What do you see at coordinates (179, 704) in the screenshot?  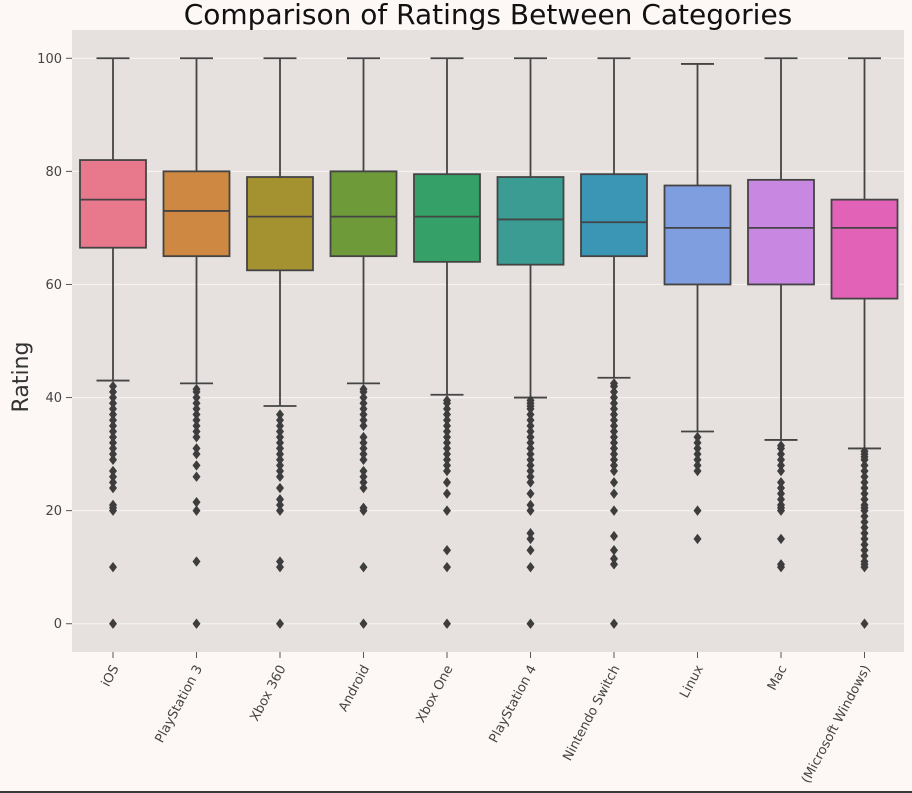 I see `x-tick-label: PlayStation 3` at bounding box center [179, 704].